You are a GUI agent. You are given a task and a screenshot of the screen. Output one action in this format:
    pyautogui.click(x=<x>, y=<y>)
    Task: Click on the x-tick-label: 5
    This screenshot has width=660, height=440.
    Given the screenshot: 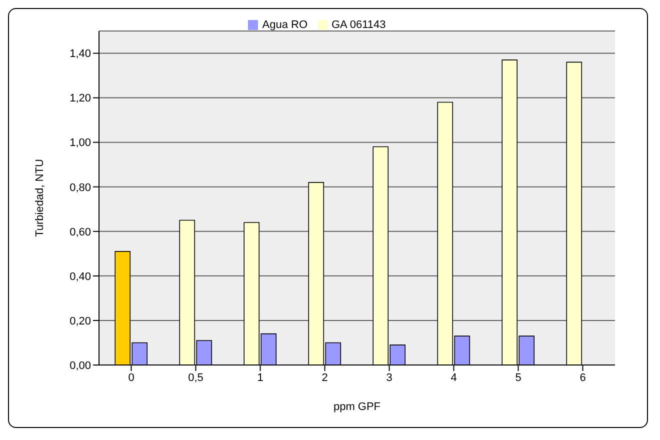 What is the action you would take?
    pyautogui.click(x=518, y=378)
    